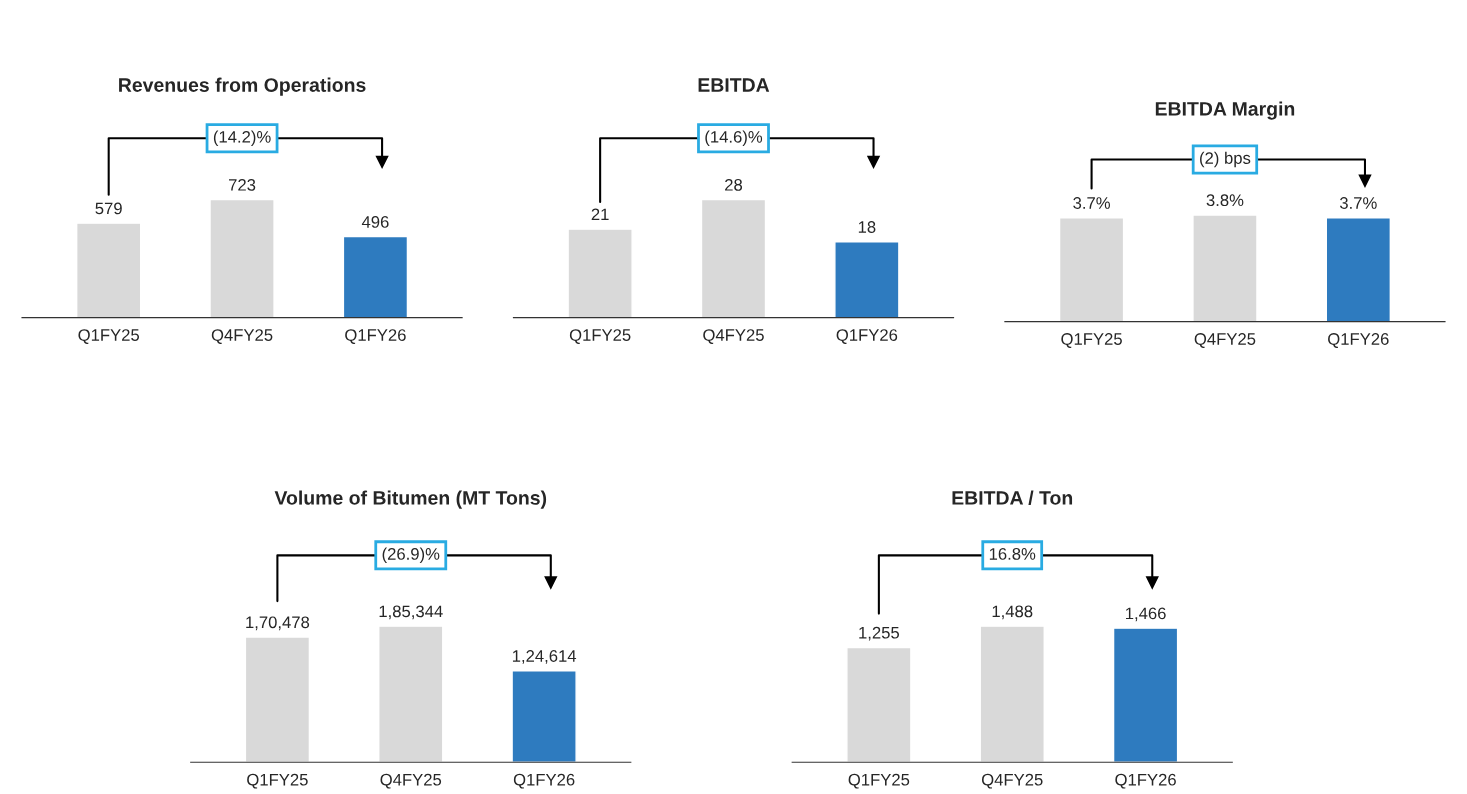  Describe the element at coordinates (411, 555) in the screenshot. I see `text: (26.9)%` at that location.